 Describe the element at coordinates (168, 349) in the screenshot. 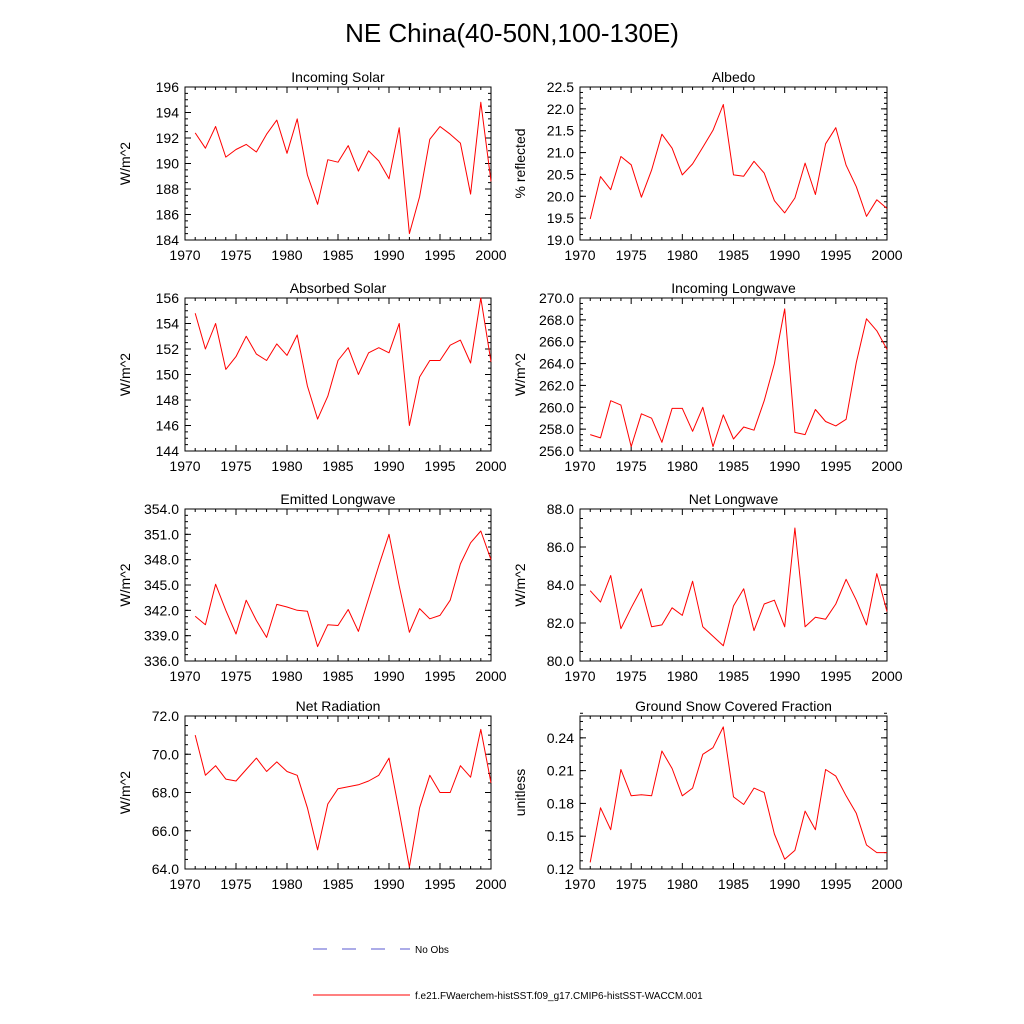

I see `y-tick-label: 152` at that location.